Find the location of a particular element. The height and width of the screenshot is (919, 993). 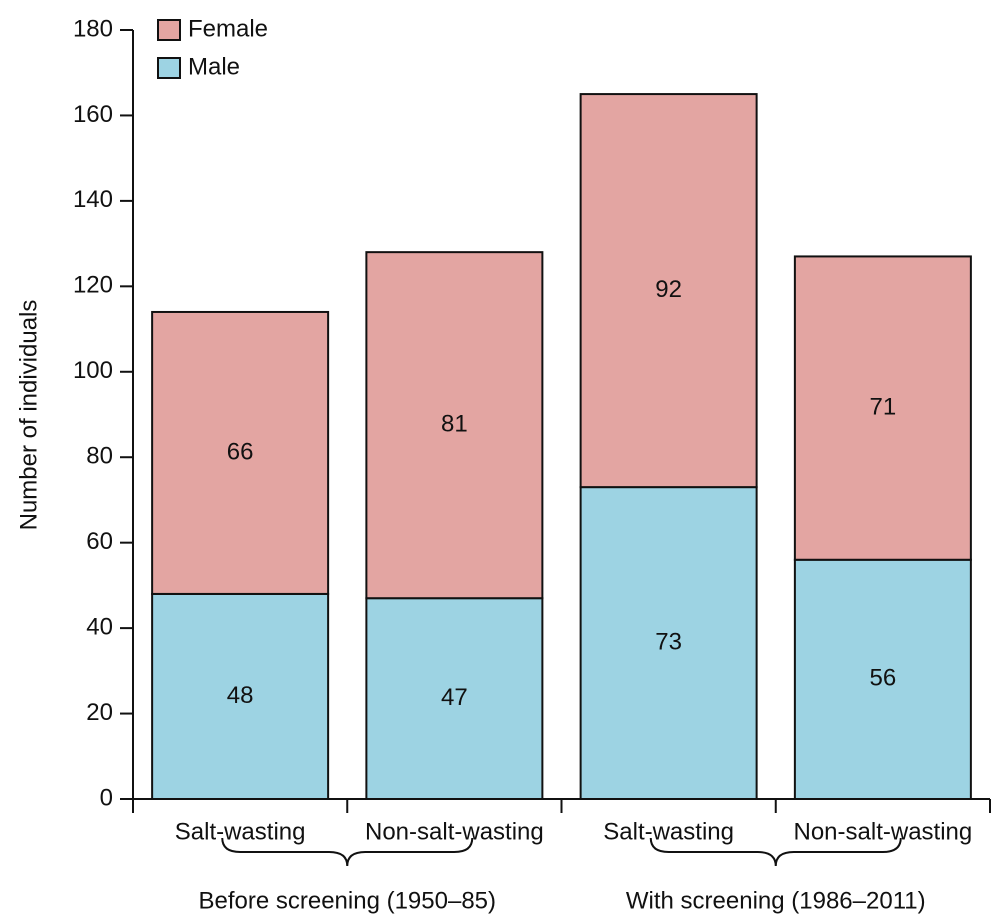

value-label: 47 is located at coordinates (454, 697).